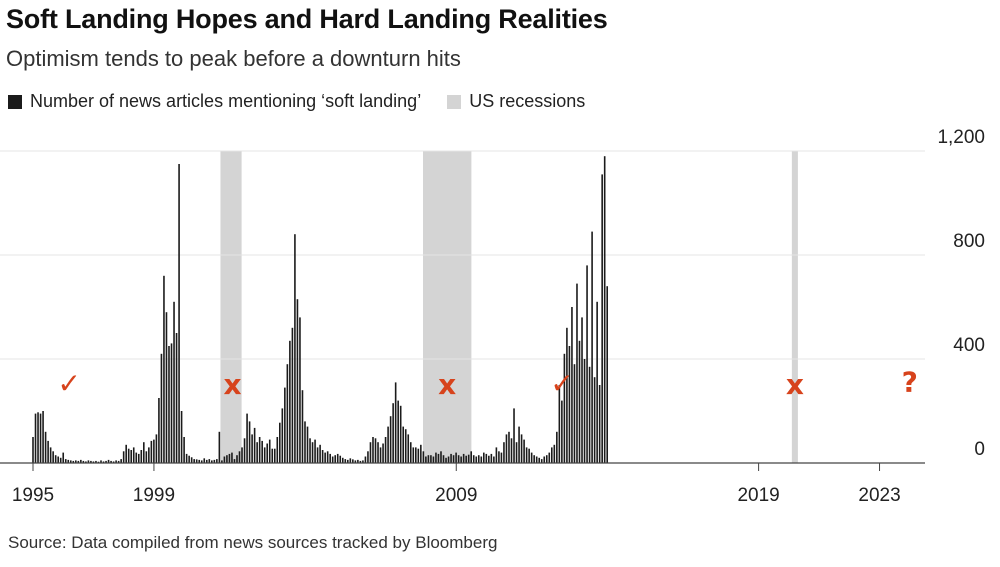 This screenshot has width=1000, height=567. What do you see at coordinates (456, 495) in the screenshot?
I see `x-tick-label: 2009` at bounding box center [456, 495].